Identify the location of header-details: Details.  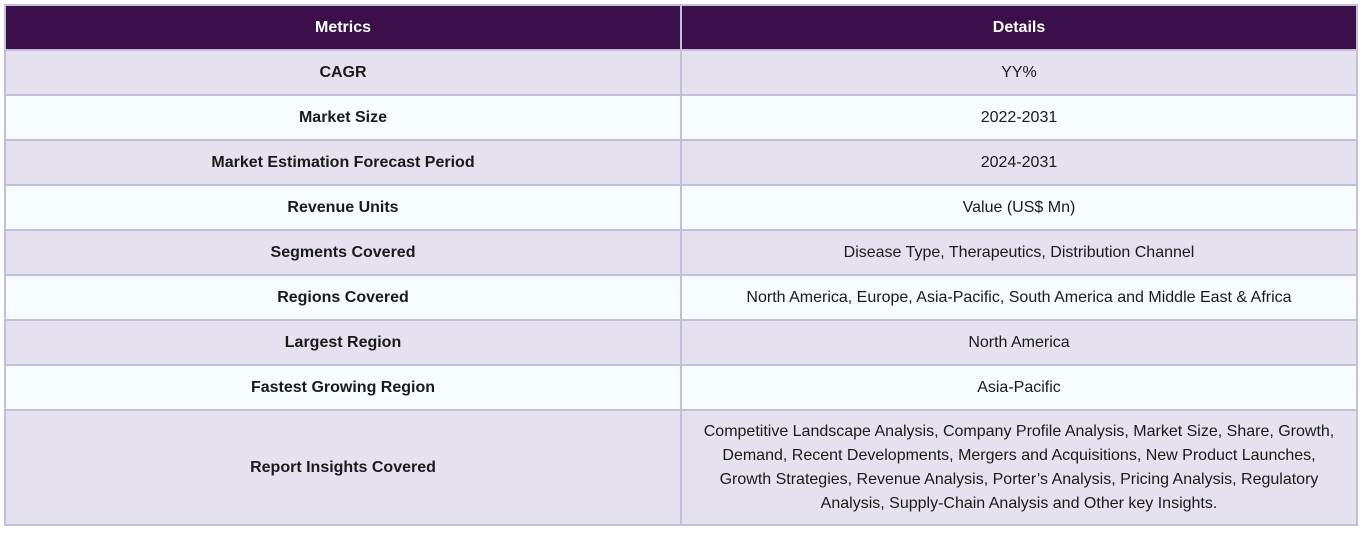
(1019, 27).